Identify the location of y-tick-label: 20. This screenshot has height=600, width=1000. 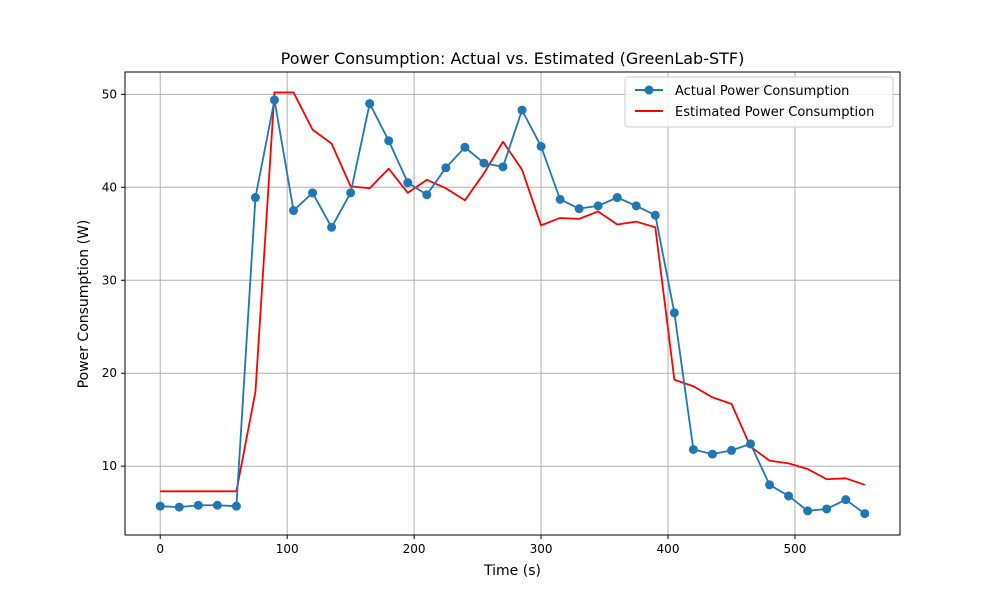
(109, 373).